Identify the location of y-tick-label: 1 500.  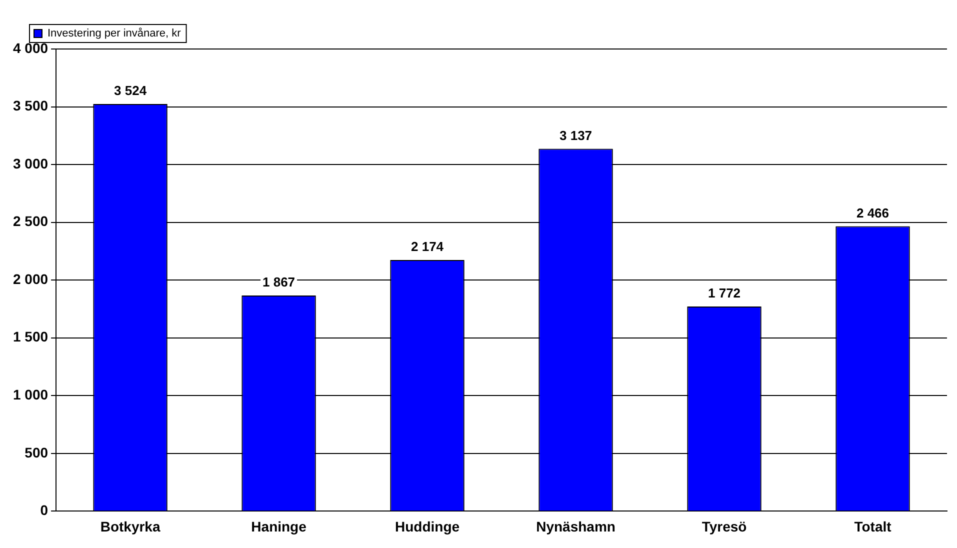
(30, 336).